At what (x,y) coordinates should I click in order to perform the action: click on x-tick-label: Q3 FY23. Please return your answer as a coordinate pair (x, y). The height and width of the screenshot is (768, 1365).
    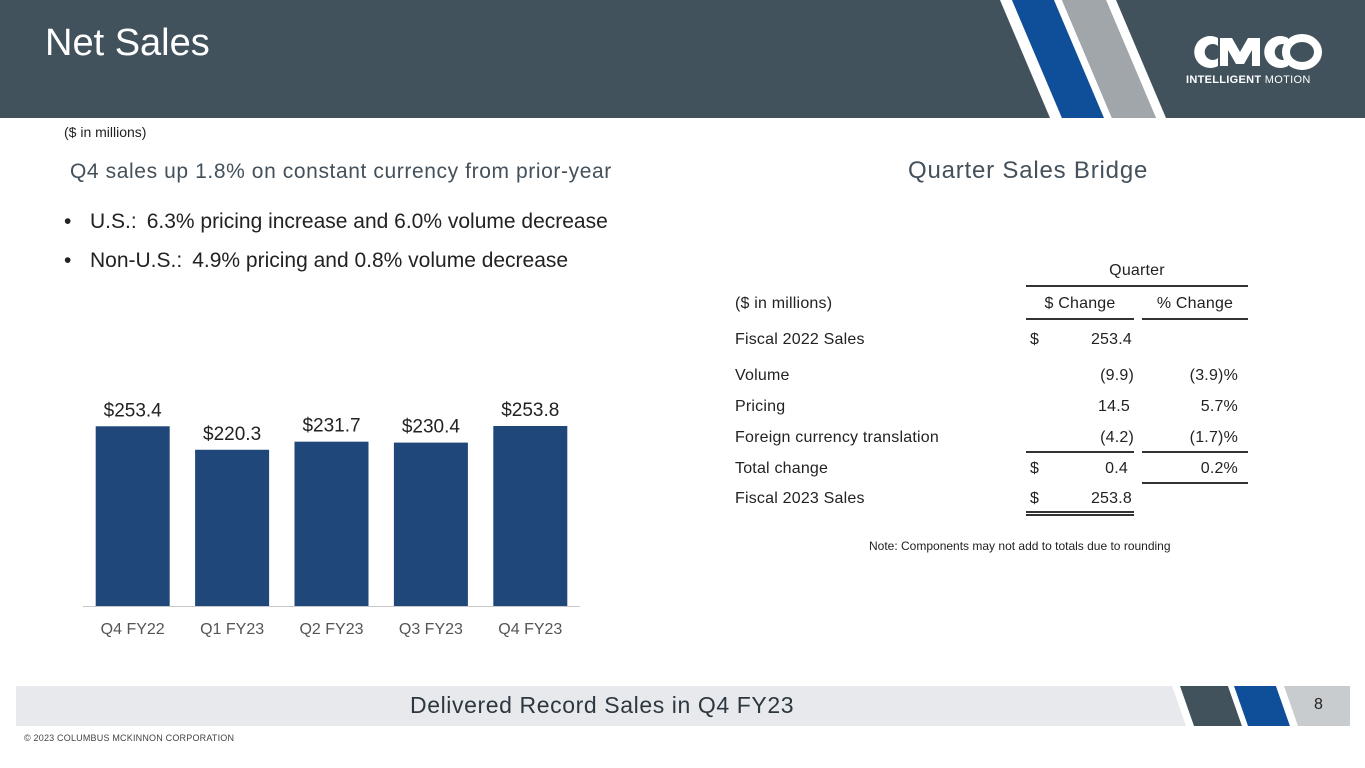
    Looking at the image, I should click on (431, 629).